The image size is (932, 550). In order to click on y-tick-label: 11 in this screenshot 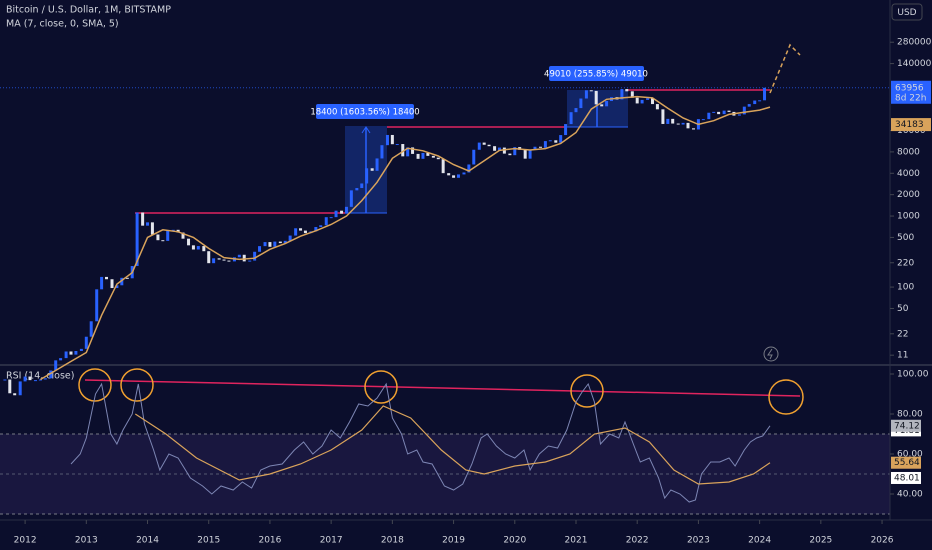, I will do `click(902, 356)`.